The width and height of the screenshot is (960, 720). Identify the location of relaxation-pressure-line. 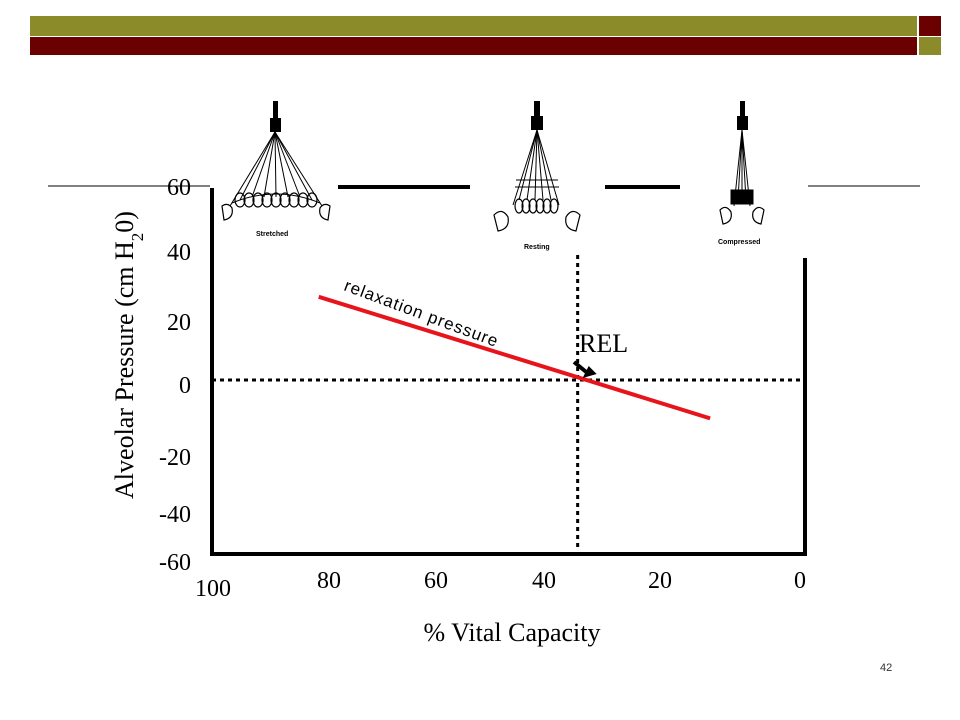
(514, 357).